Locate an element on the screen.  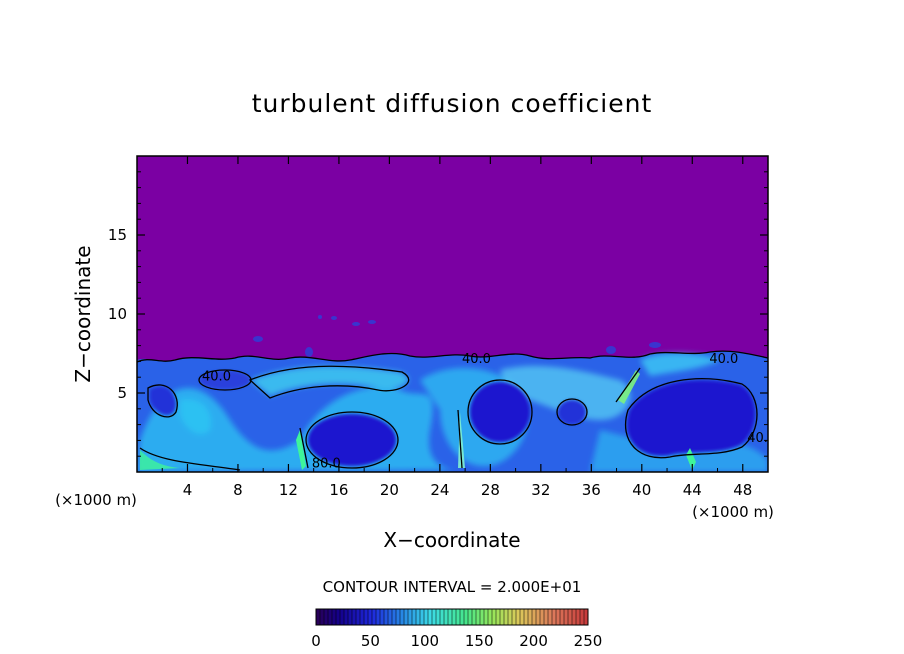
x-tick-label: 20 is located at coordinates (389, 490).